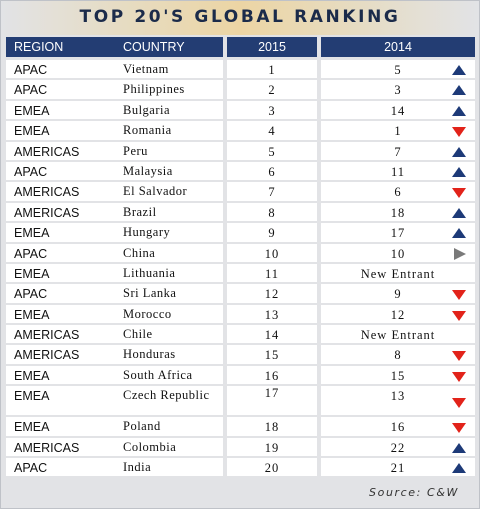 The height and width of the screenshot is (509, 480). Describe the element at coordinates (398, 426) in the screenshot. I see `rank-2014-cell: 16` at that location.